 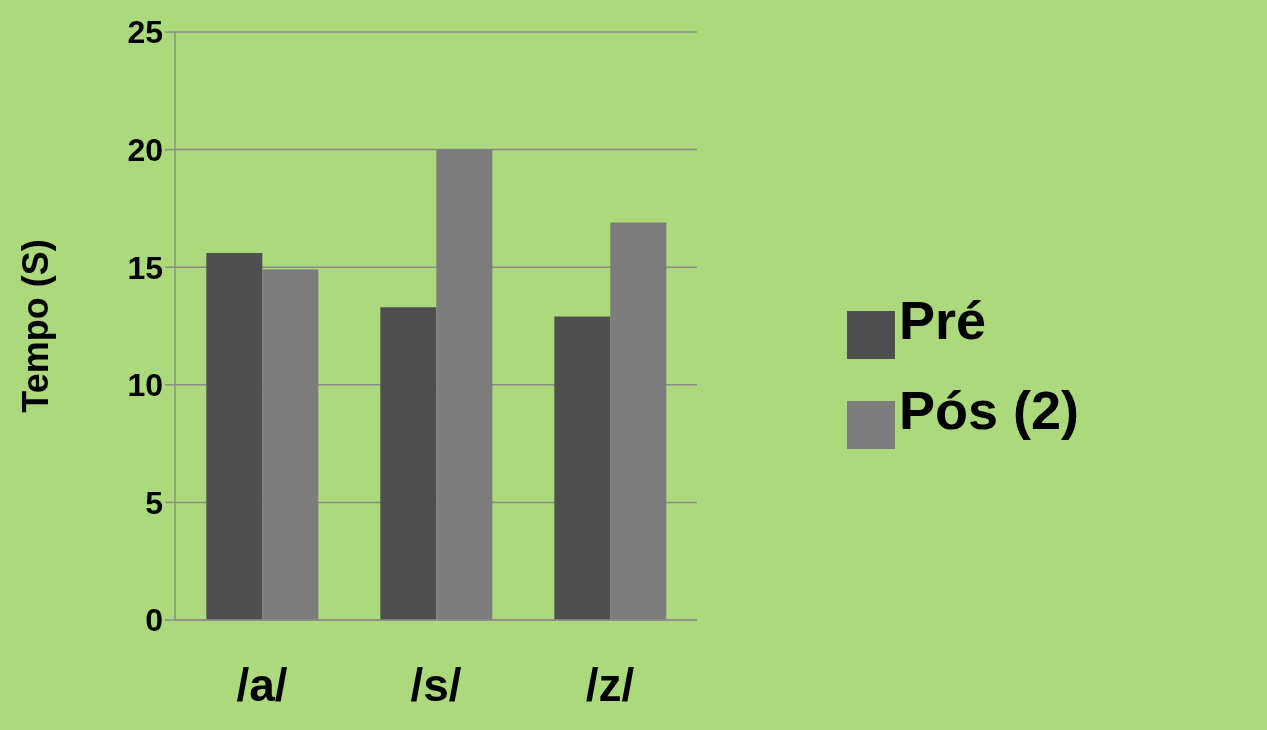 What do you see at coordinates (35, 326) in the screenshot?
I see `y-axis-title: Tempo (S)` at bounding box center [35, 326].